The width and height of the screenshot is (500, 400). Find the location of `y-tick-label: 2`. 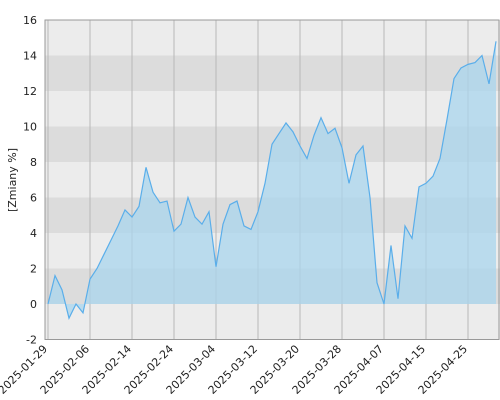

y-tick-label: 2 is located at coordinates (33, 269).